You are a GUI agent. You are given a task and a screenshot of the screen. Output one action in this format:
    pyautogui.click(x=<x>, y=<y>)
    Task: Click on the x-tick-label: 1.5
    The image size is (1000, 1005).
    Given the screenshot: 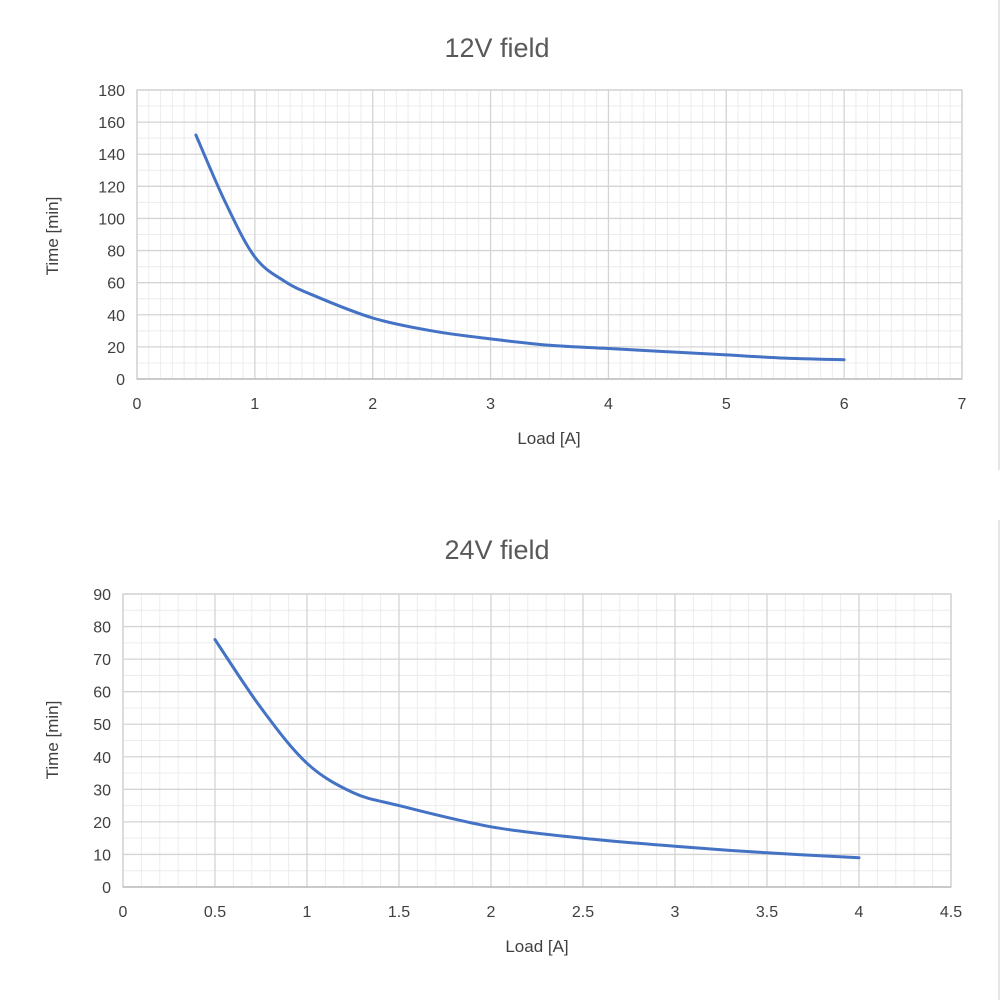 What is the action you would take?
    pyautogui.click(x=399, y=912)
    